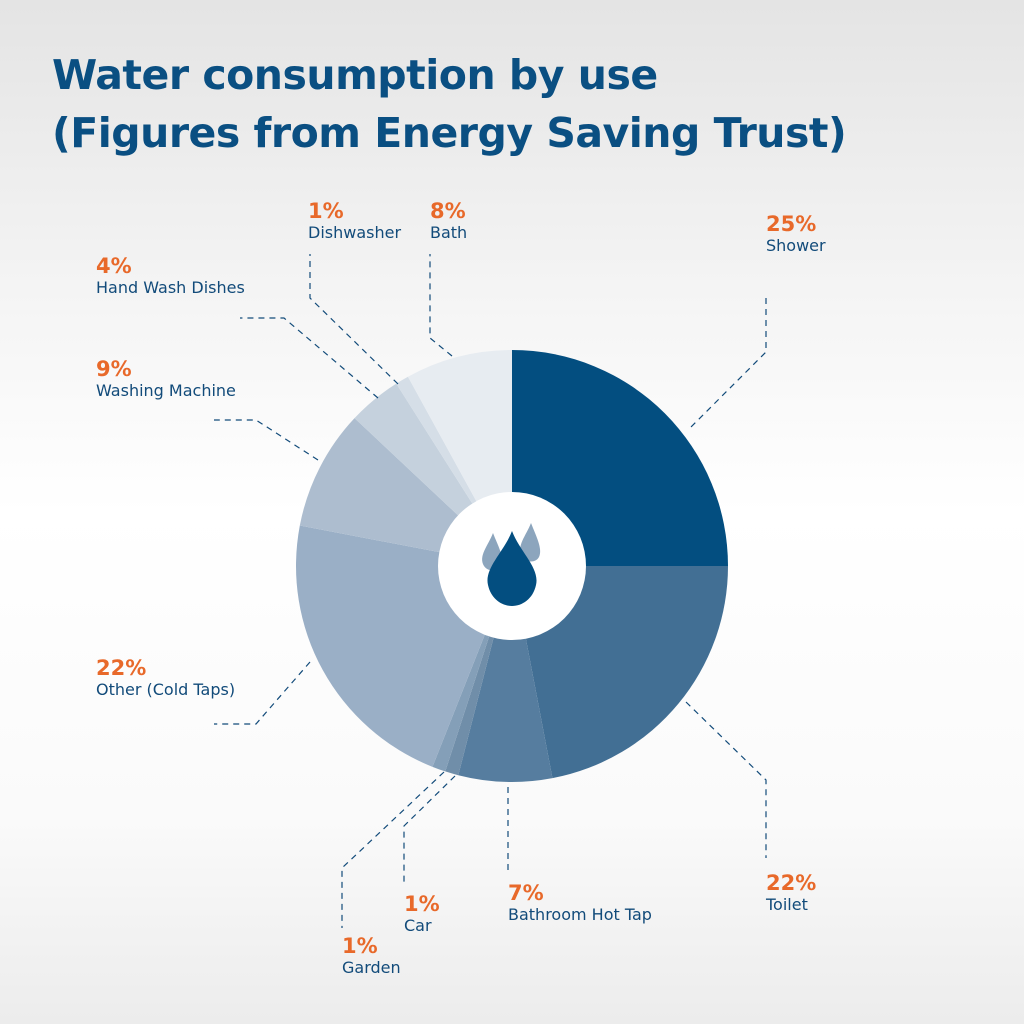  Describe the element at coordinates (166, 689) in the screenshot. I see `name-other-cold-taps: Other (Cold Taps)` at that location.